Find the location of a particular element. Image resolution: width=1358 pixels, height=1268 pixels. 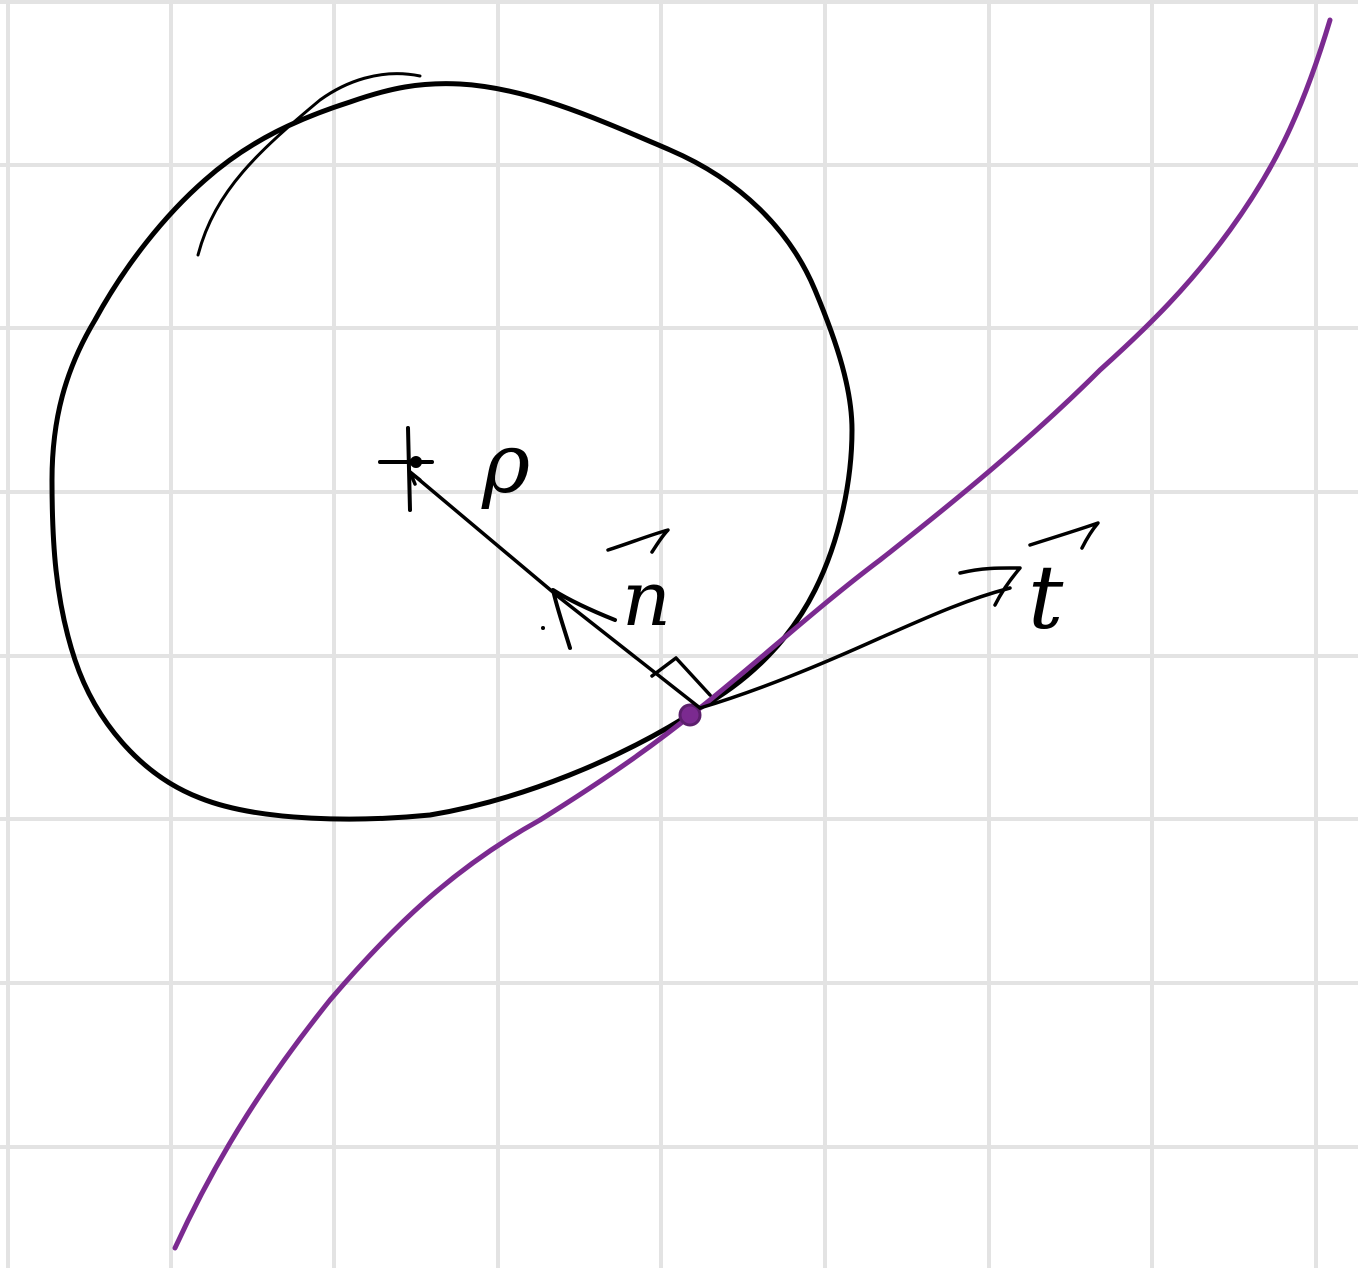

normal-radius-line is located at coordinates (555, 590).